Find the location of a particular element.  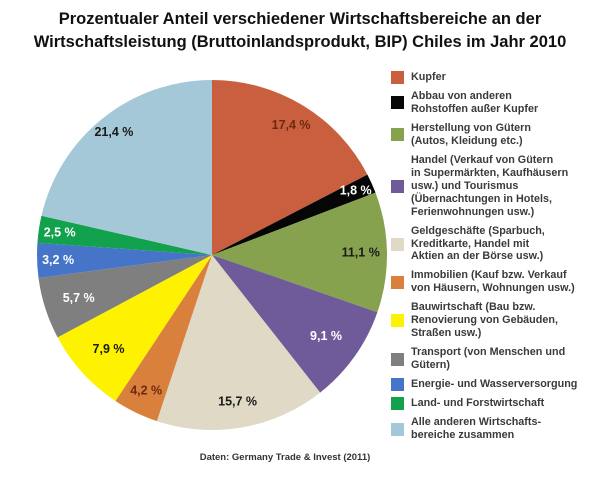

pie-slice-energie-wasser is located at coordinates (124, 260).